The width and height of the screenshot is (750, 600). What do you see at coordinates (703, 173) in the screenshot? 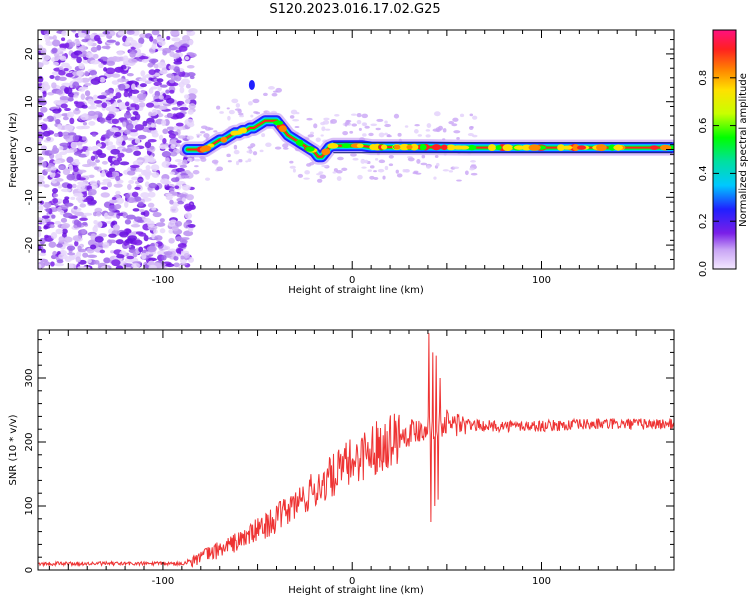
I see `colorbar-tick-label: 0.4` at bounding box center [703, 173].